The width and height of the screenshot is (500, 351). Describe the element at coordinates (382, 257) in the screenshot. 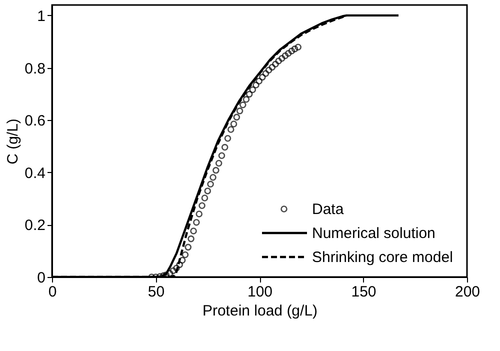

I see `legend-label: Shrinking core model` at that location.